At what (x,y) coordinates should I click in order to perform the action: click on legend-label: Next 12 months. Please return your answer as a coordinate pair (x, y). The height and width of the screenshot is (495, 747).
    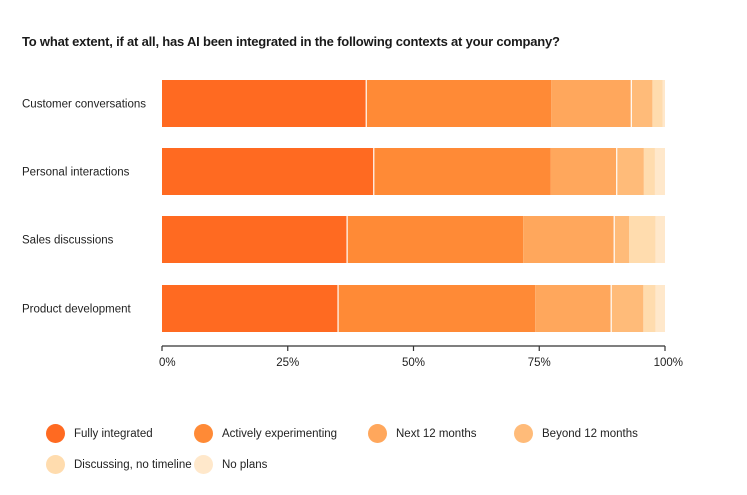
    Looking at the image, I should click on (436, 433).